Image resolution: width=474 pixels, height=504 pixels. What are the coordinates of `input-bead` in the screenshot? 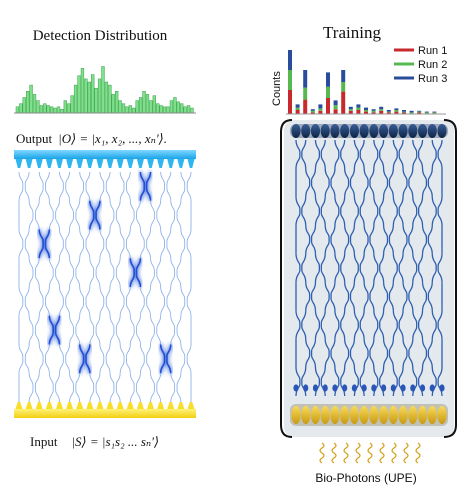 It's located at (315, 388).